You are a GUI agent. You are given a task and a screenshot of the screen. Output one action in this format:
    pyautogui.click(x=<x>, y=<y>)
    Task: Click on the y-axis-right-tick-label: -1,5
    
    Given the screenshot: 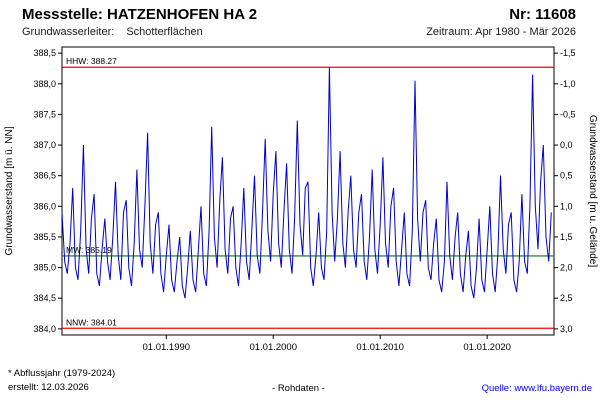 What is the action you would take?
    pyautogui.click(x=568, y=53)
    